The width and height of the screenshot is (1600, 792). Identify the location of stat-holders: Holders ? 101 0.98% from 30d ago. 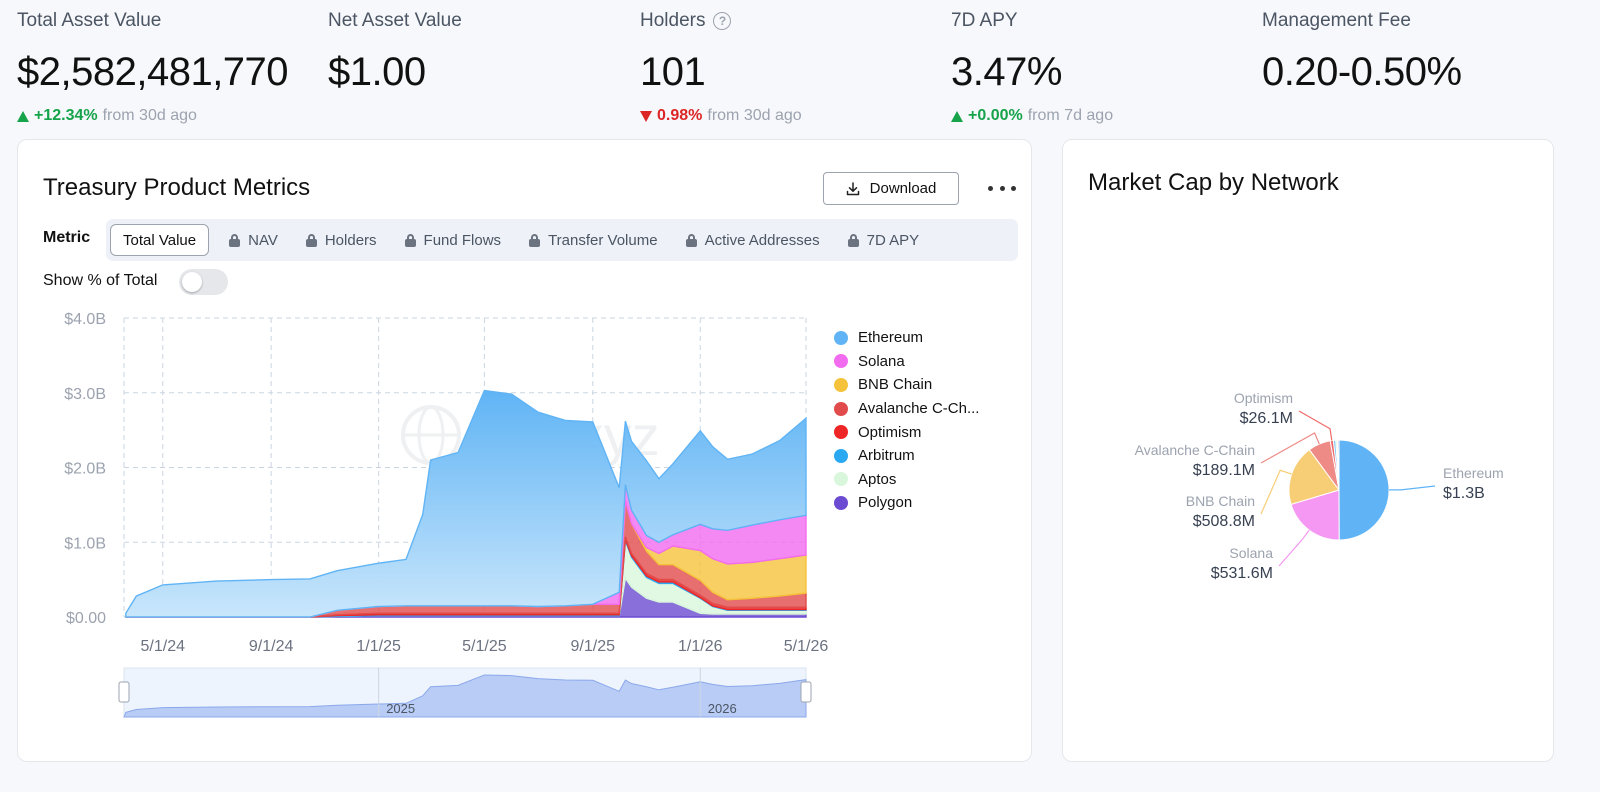
(790, 66).